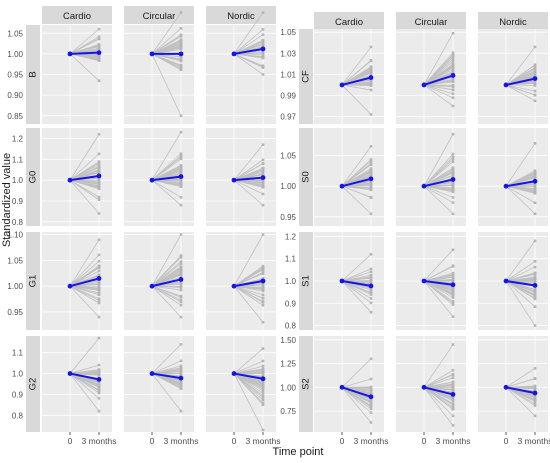 This screenshot has height=463, width=550. I want to click on row-strip-label: G2, so click(33, 384).